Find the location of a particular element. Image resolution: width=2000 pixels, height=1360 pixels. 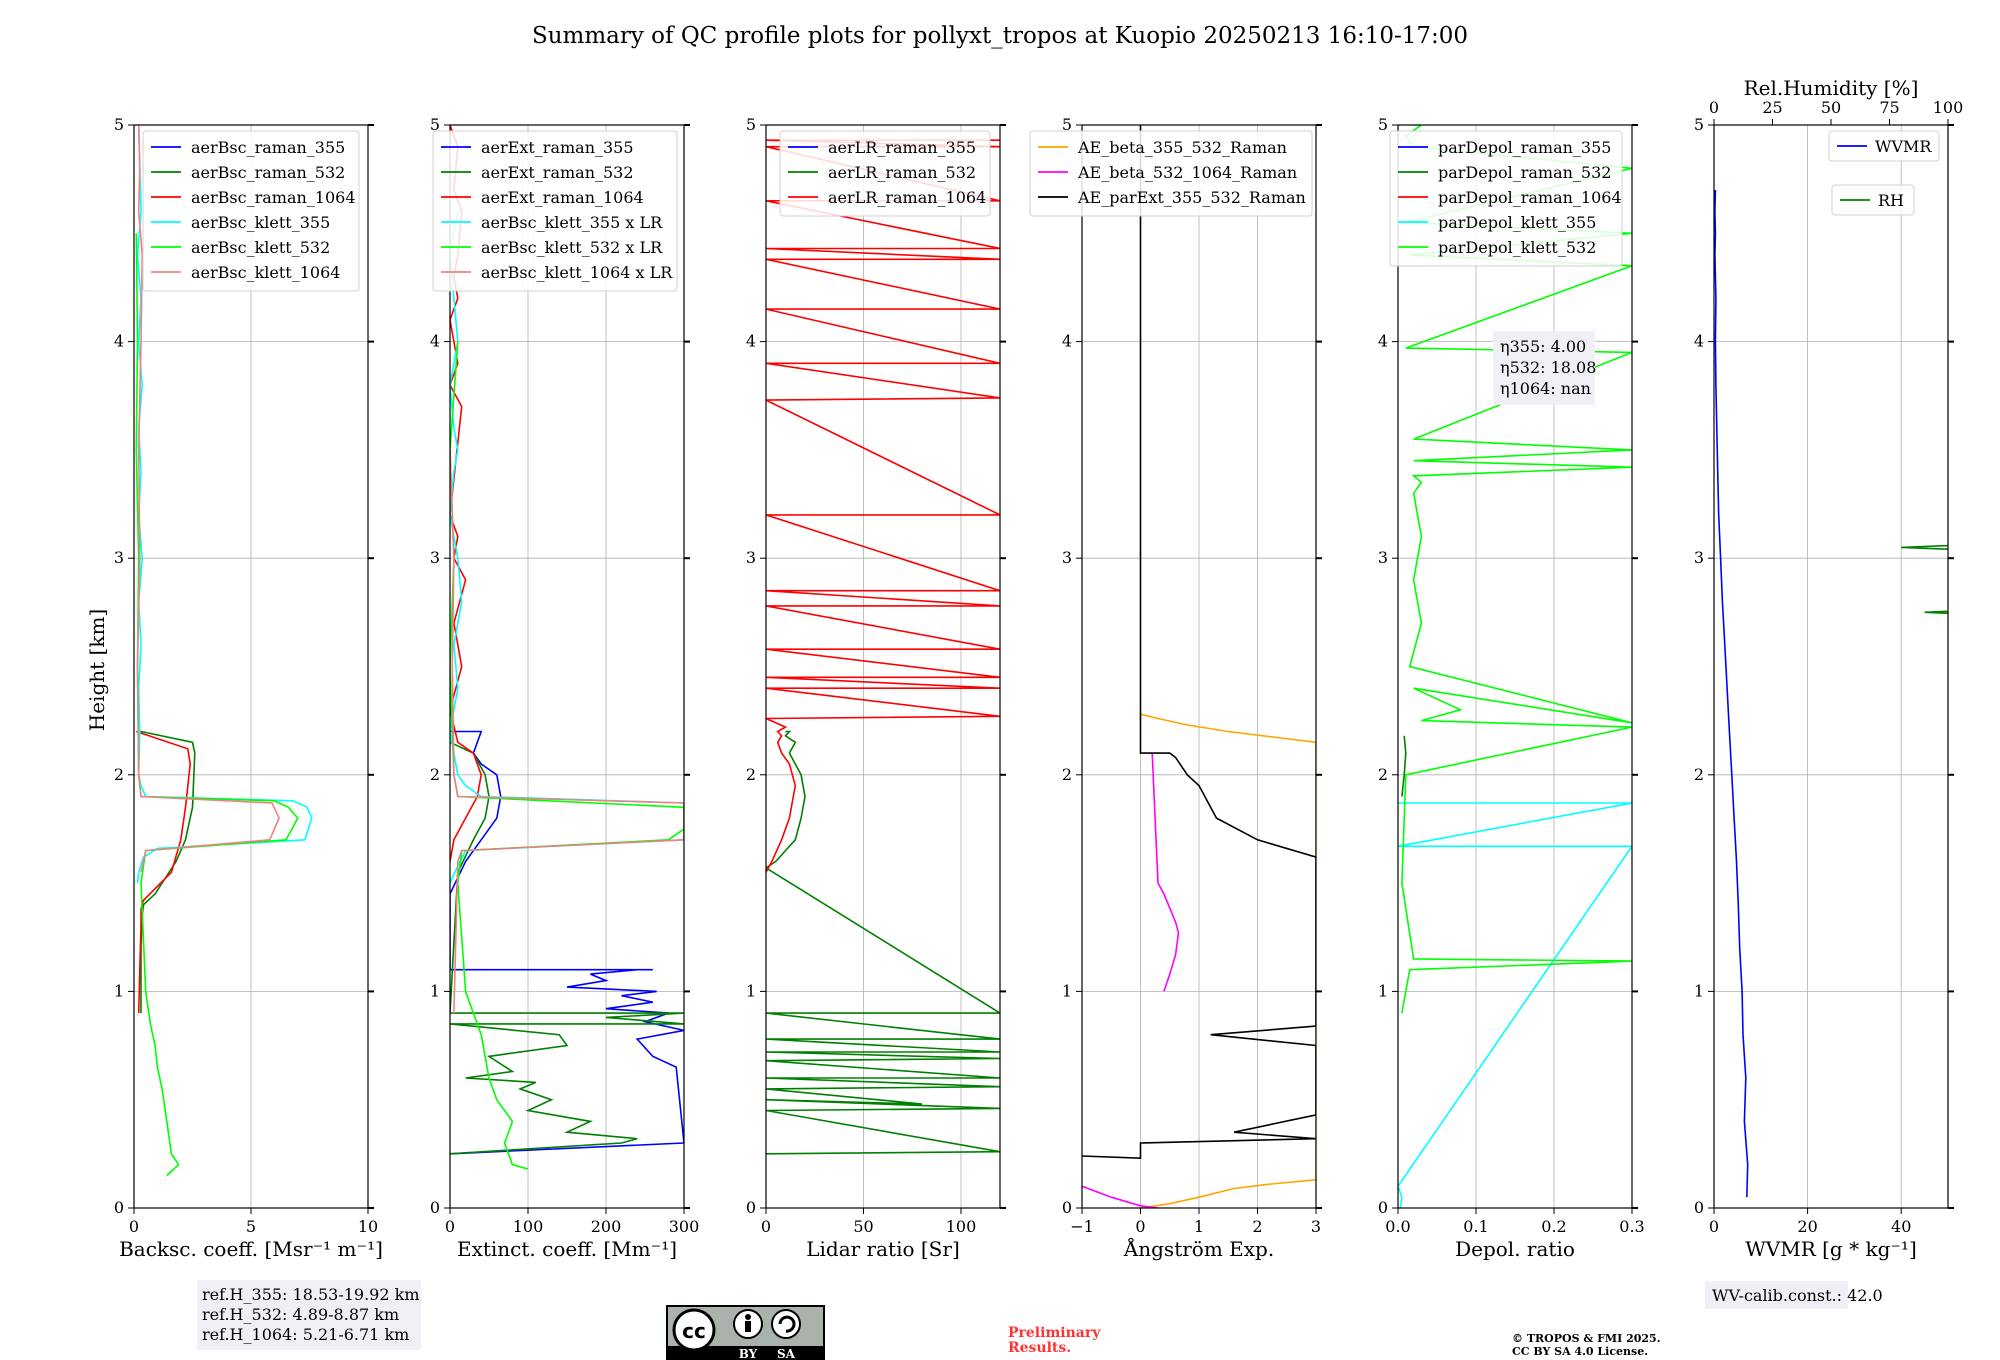

x-axis-label: Extinct. coeff. [Mm⁻¹] is located at coordinates (567, 1249).